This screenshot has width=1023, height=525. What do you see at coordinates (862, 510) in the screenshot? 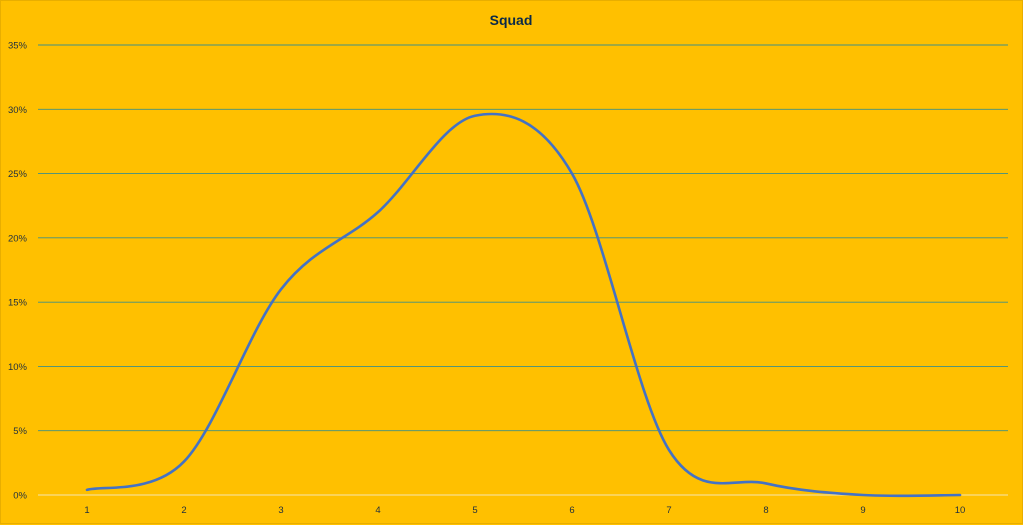
I see `x-tick-label: 9` at bounding box center [862, 510].